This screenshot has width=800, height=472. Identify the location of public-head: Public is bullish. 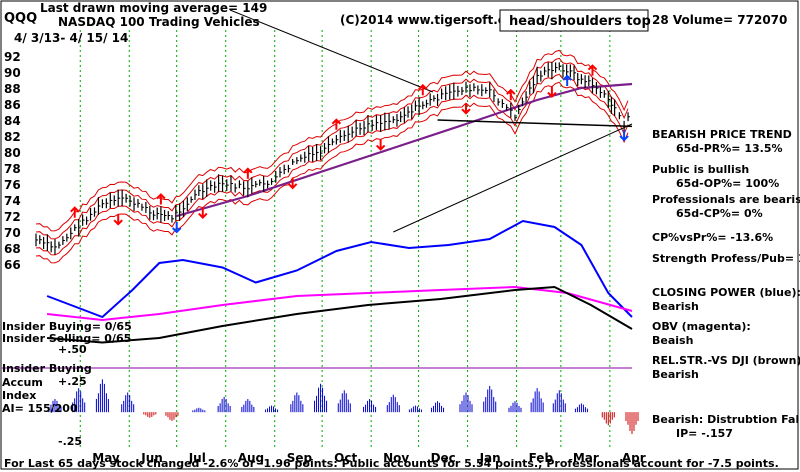
(700, 169).